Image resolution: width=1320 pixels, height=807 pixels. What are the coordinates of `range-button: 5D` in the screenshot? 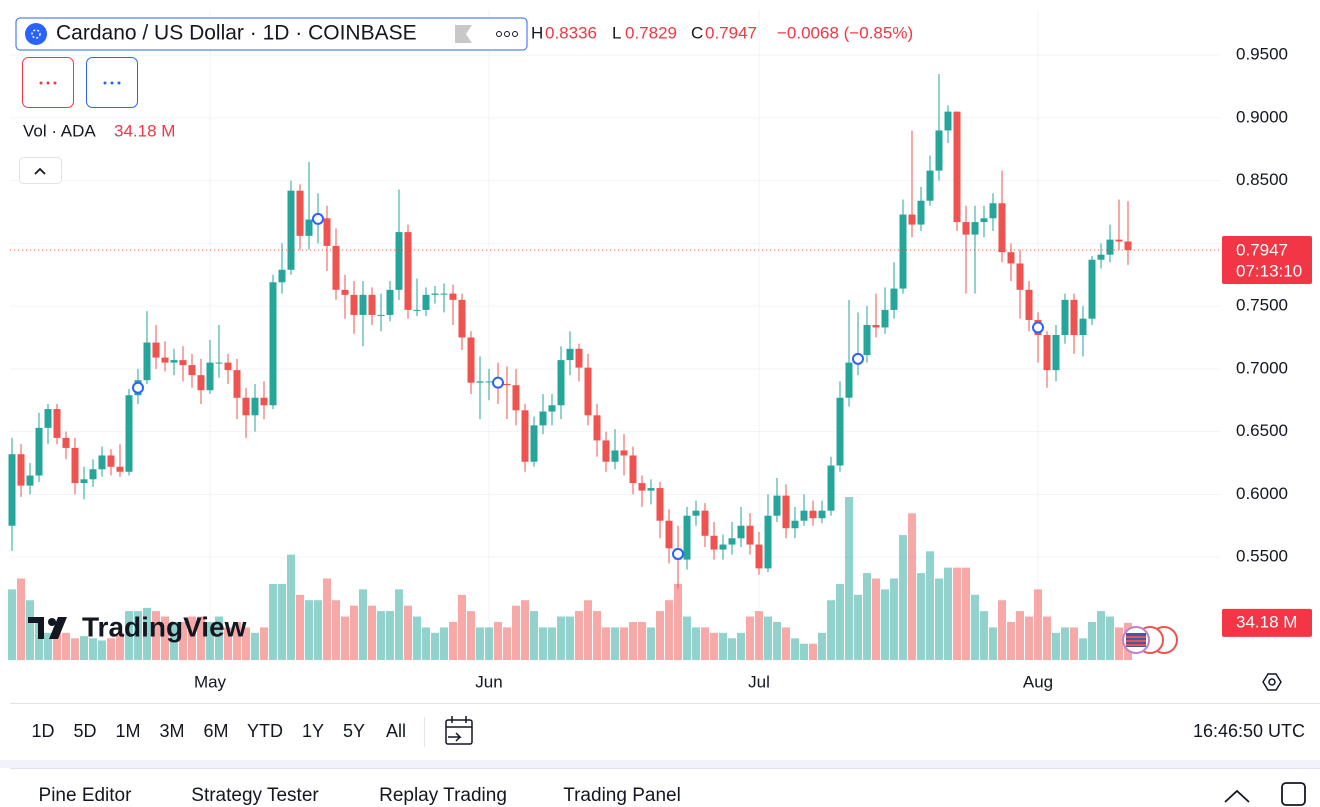 It's located at (84, 731).